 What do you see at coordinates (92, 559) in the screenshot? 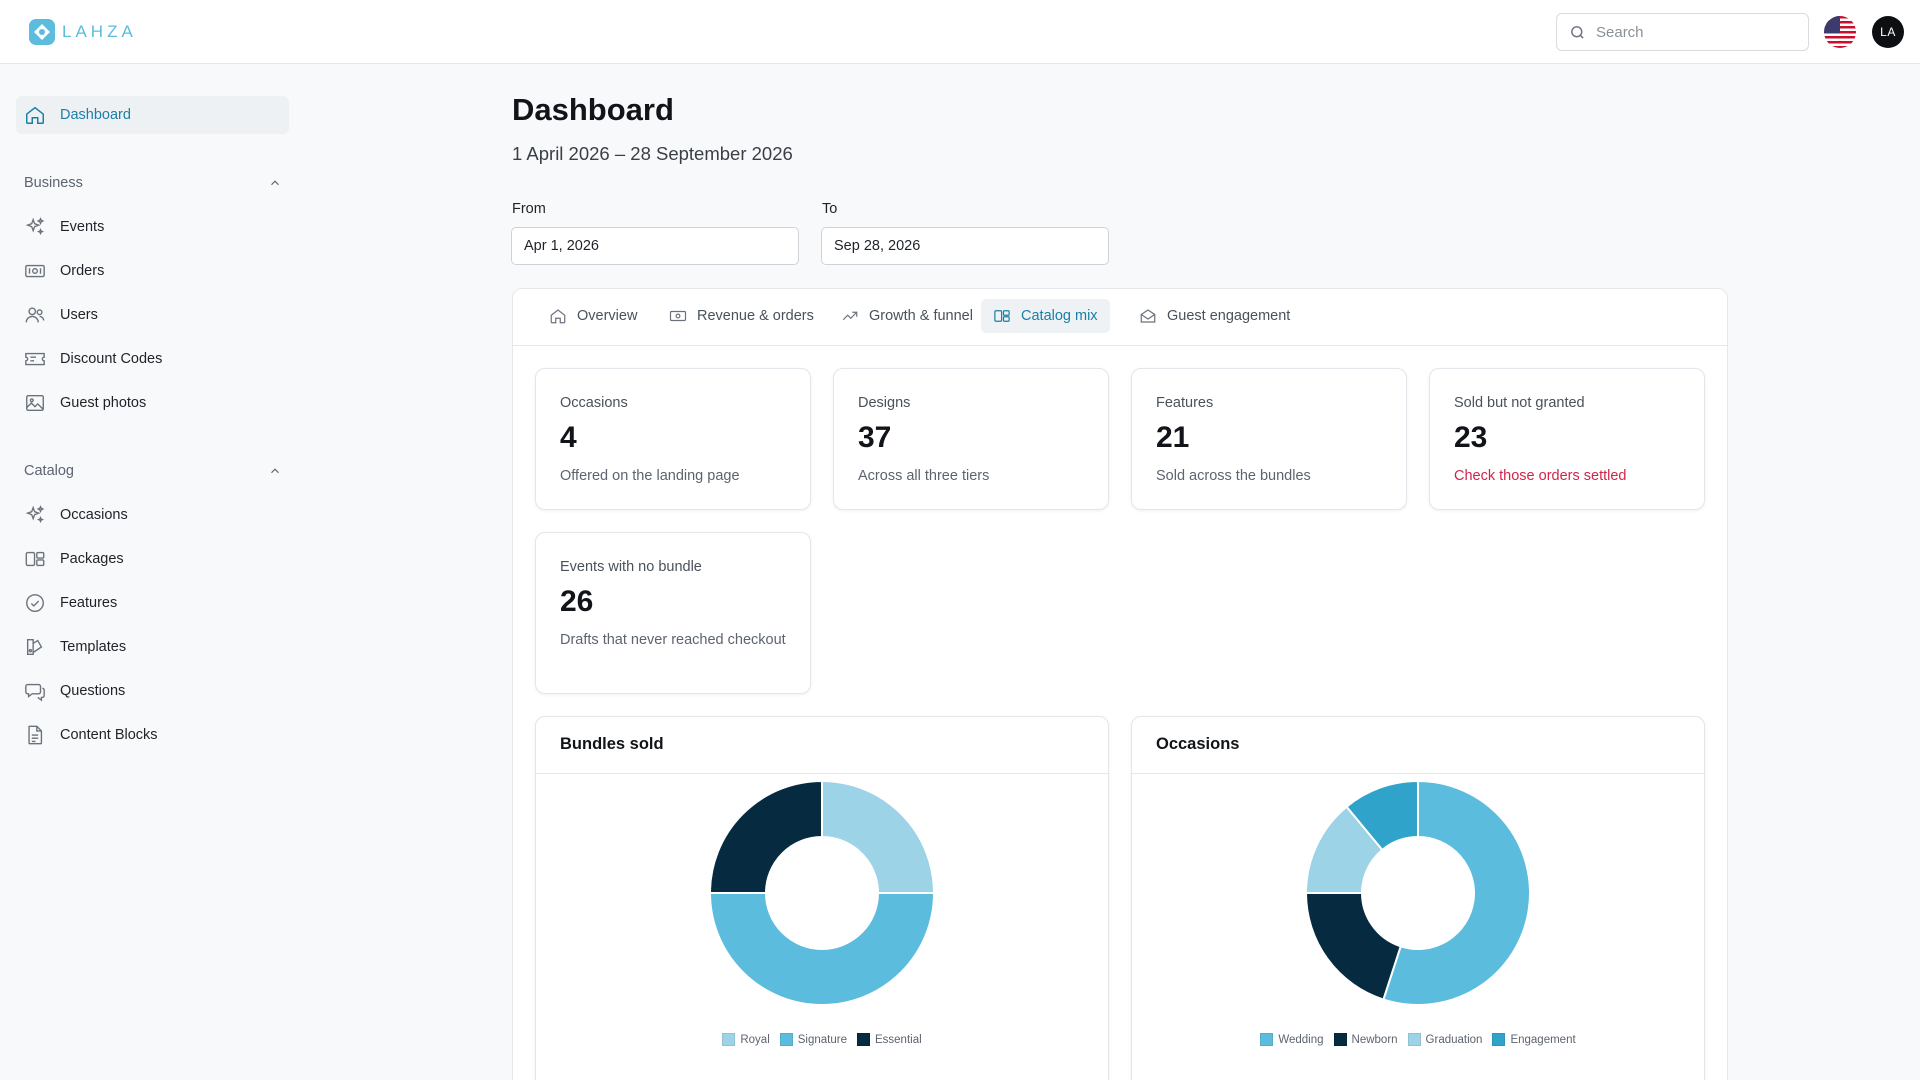
I see `sidebar-item-label: Packages` at bounding box center [92, 559].